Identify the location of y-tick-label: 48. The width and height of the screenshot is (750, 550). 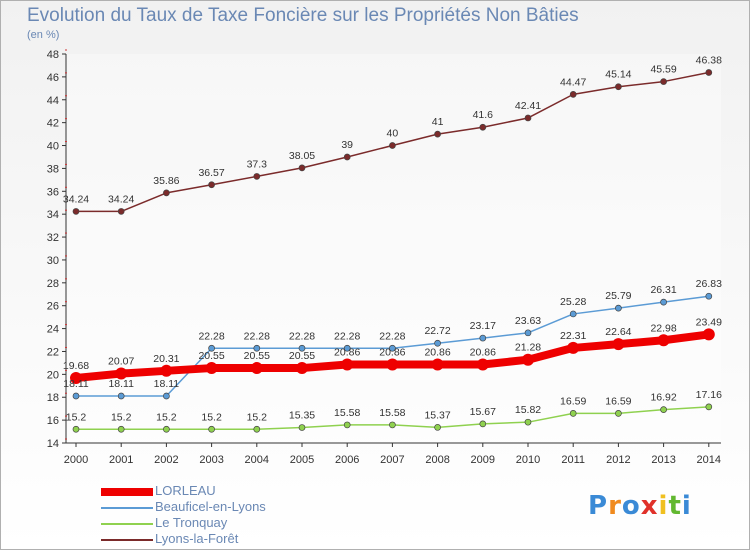
(53, 55).